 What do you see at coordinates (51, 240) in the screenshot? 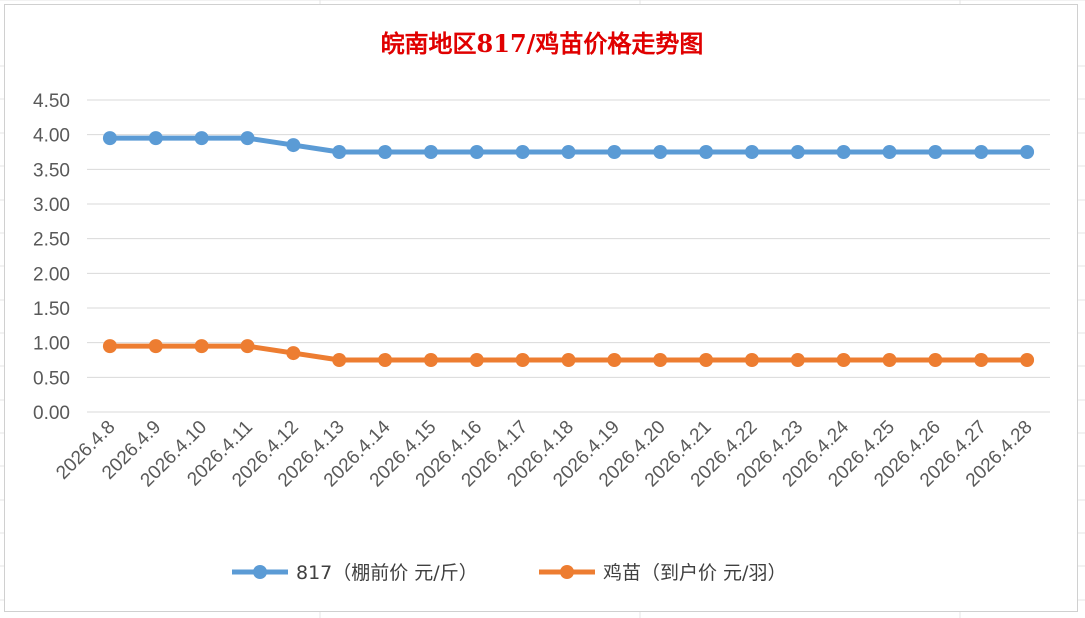
I see `y-tick-label: 2.50` at bounding box center [51, 240].